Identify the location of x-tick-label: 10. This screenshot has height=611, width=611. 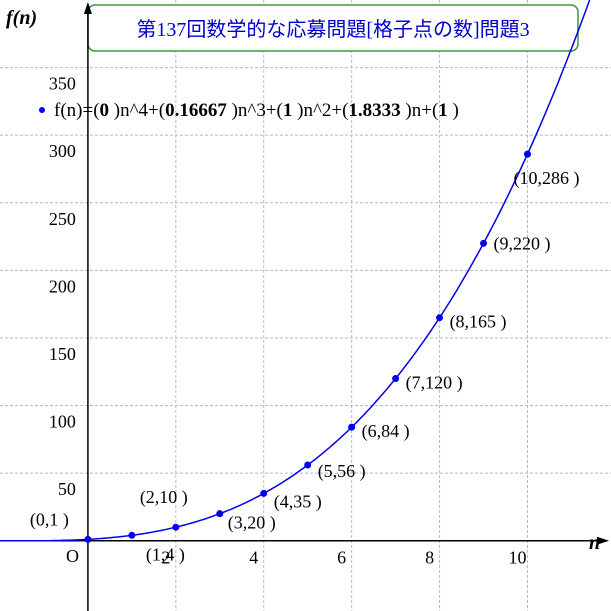
(517, 558).